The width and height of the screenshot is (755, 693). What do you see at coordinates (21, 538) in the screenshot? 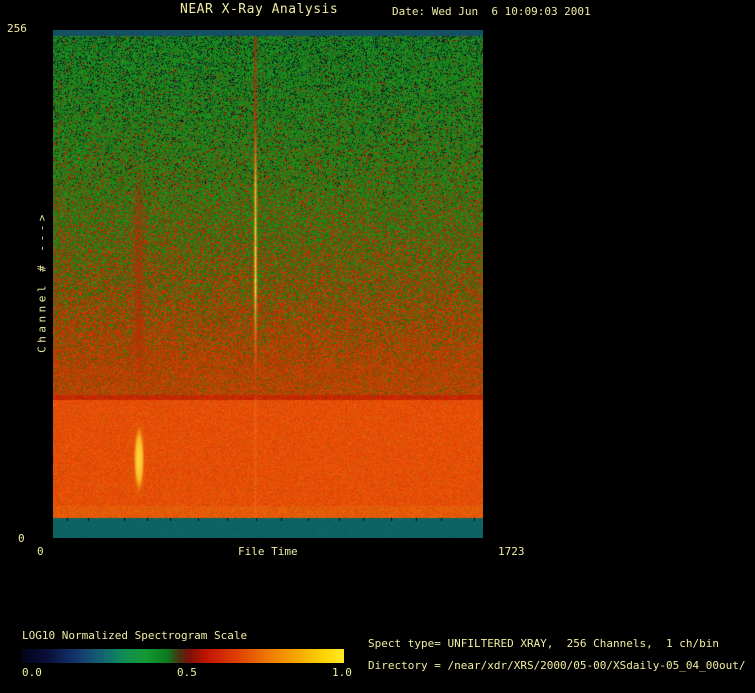
I see `y-axis-min-tick: 0` at bounding box center [21, 538].